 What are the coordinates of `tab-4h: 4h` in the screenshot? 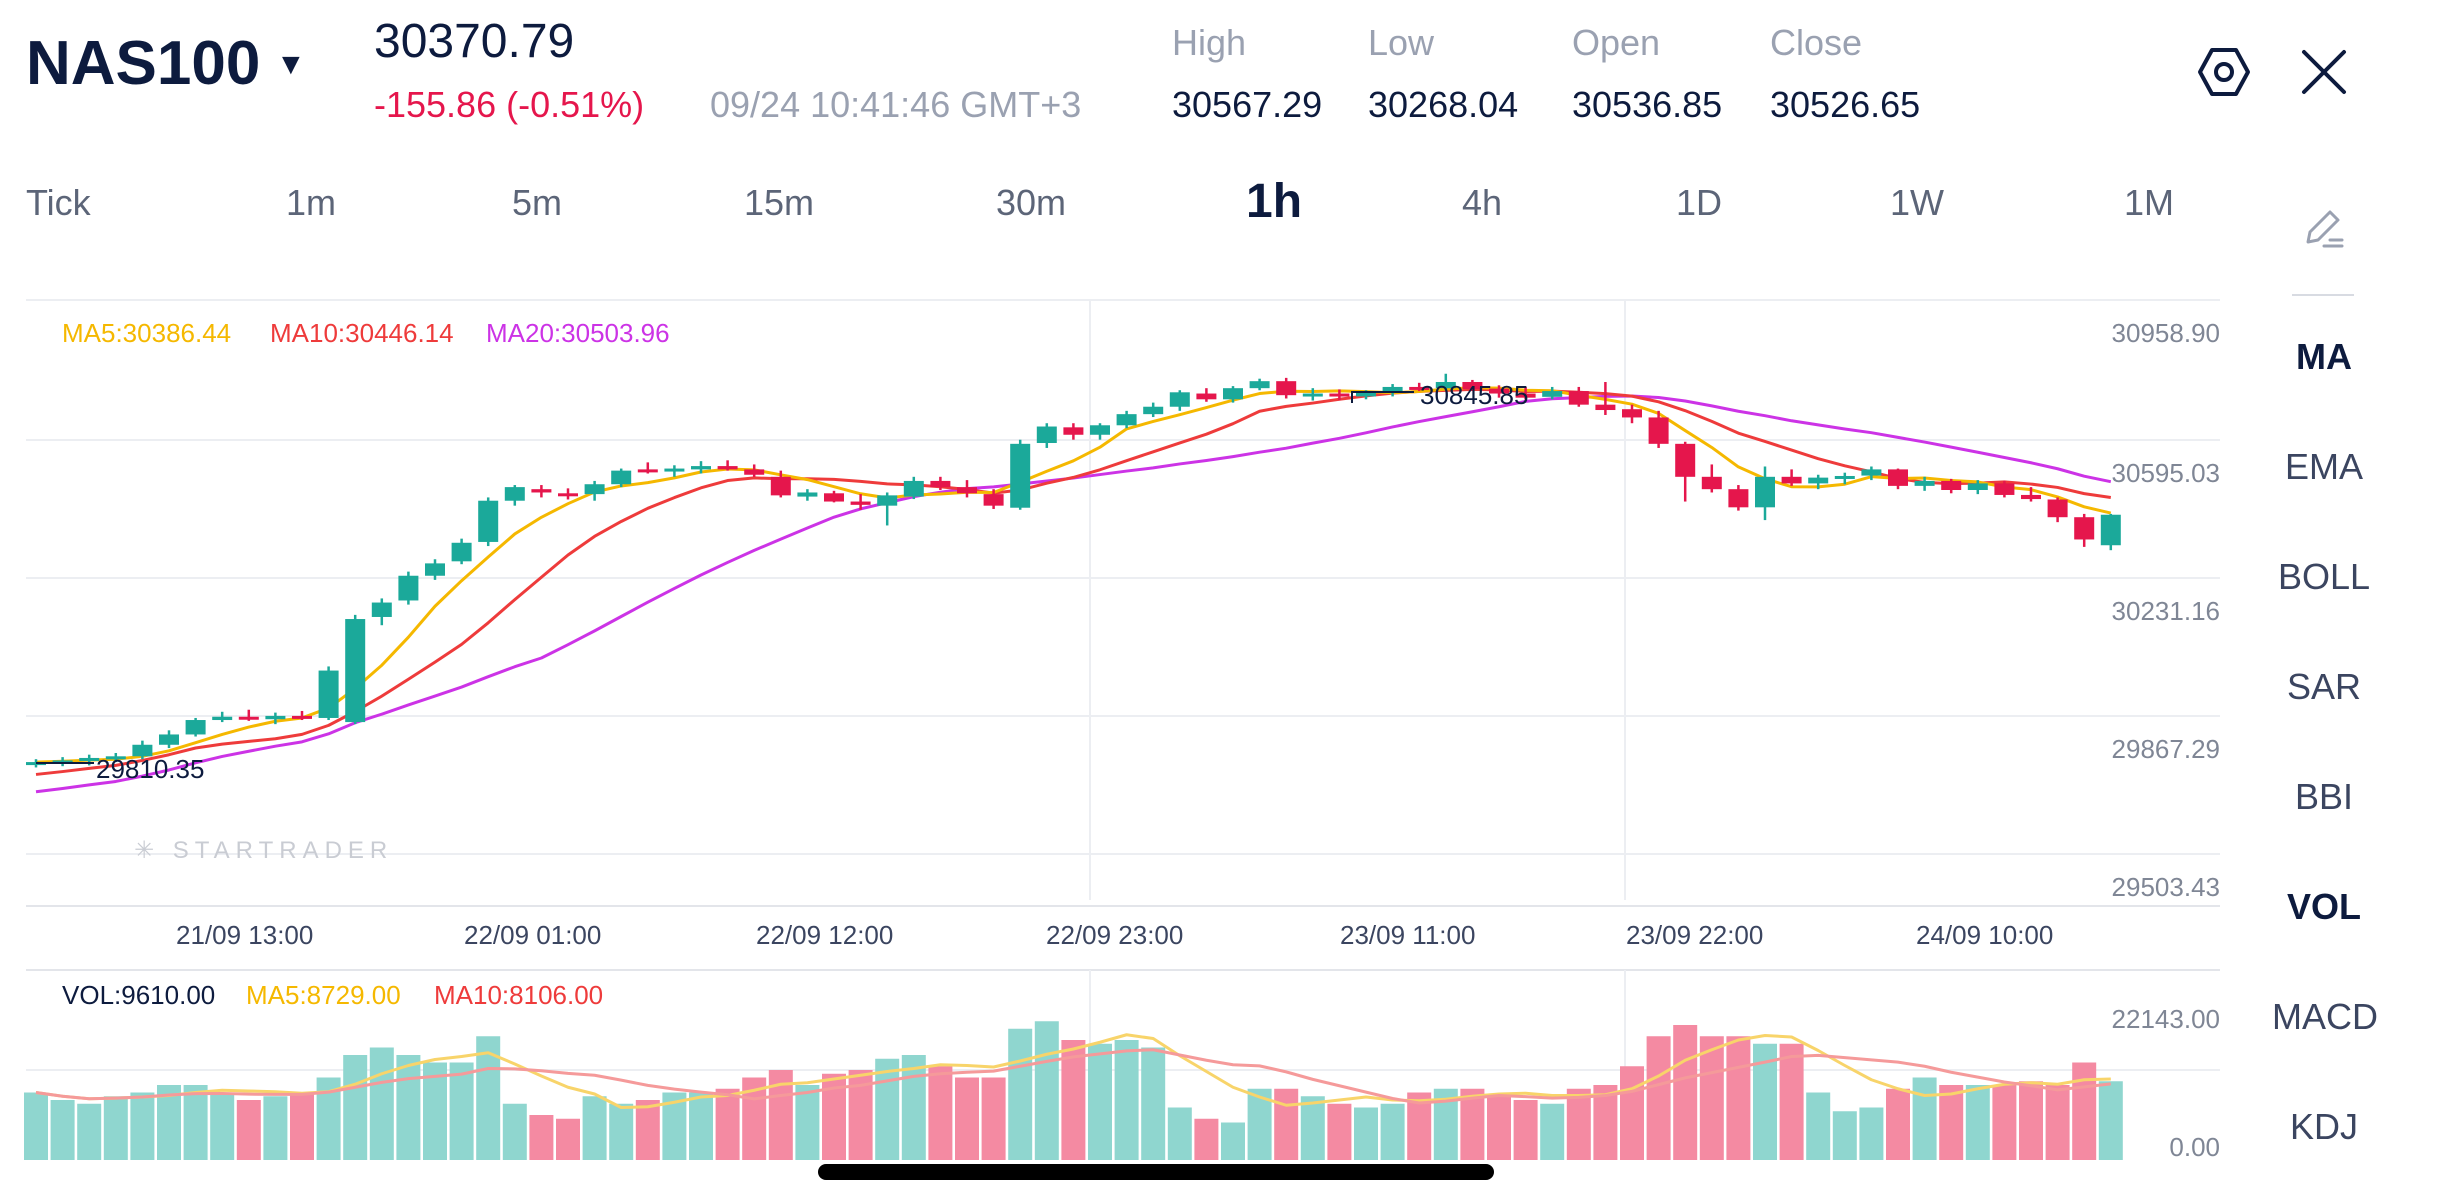 It's located at (1482, 202).